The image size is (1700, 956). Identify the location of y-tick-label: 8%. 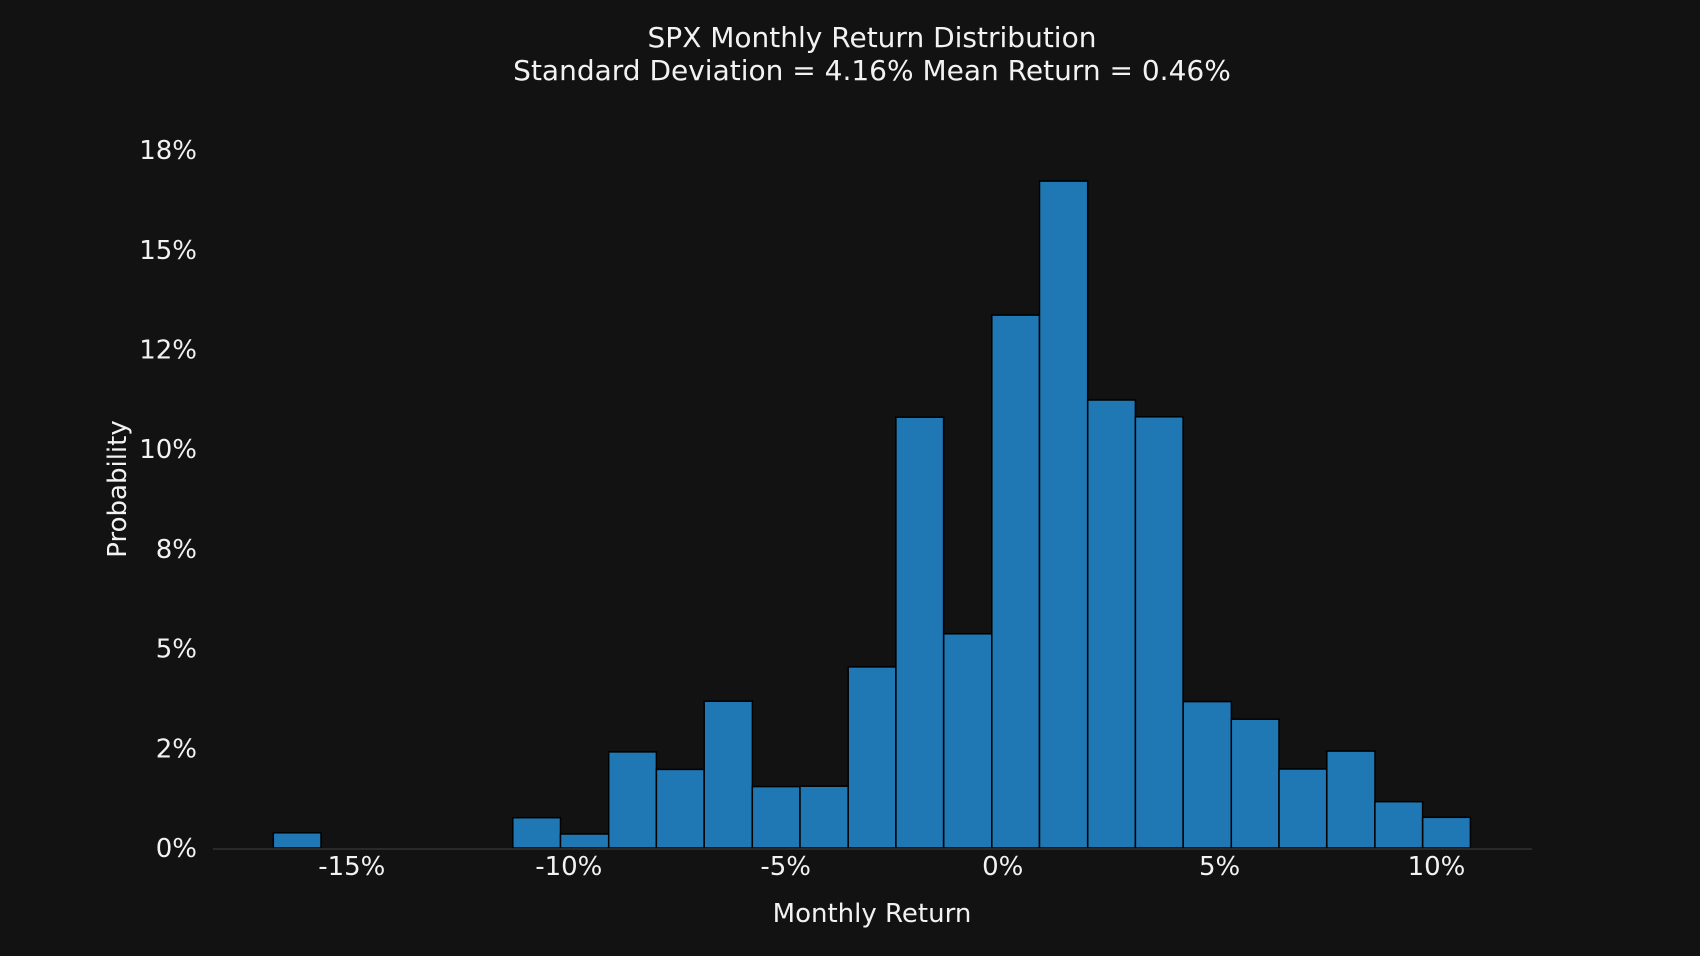
(176, 550).